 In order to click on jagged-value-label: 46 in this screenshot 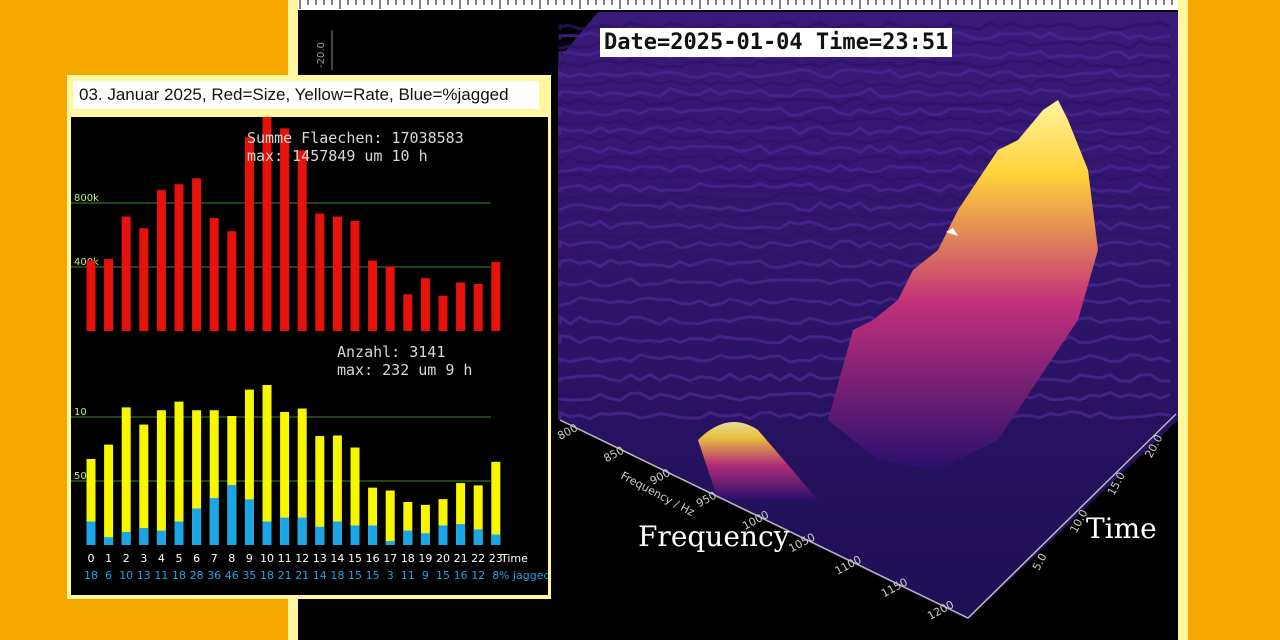, I will do `click(232, 575)`.